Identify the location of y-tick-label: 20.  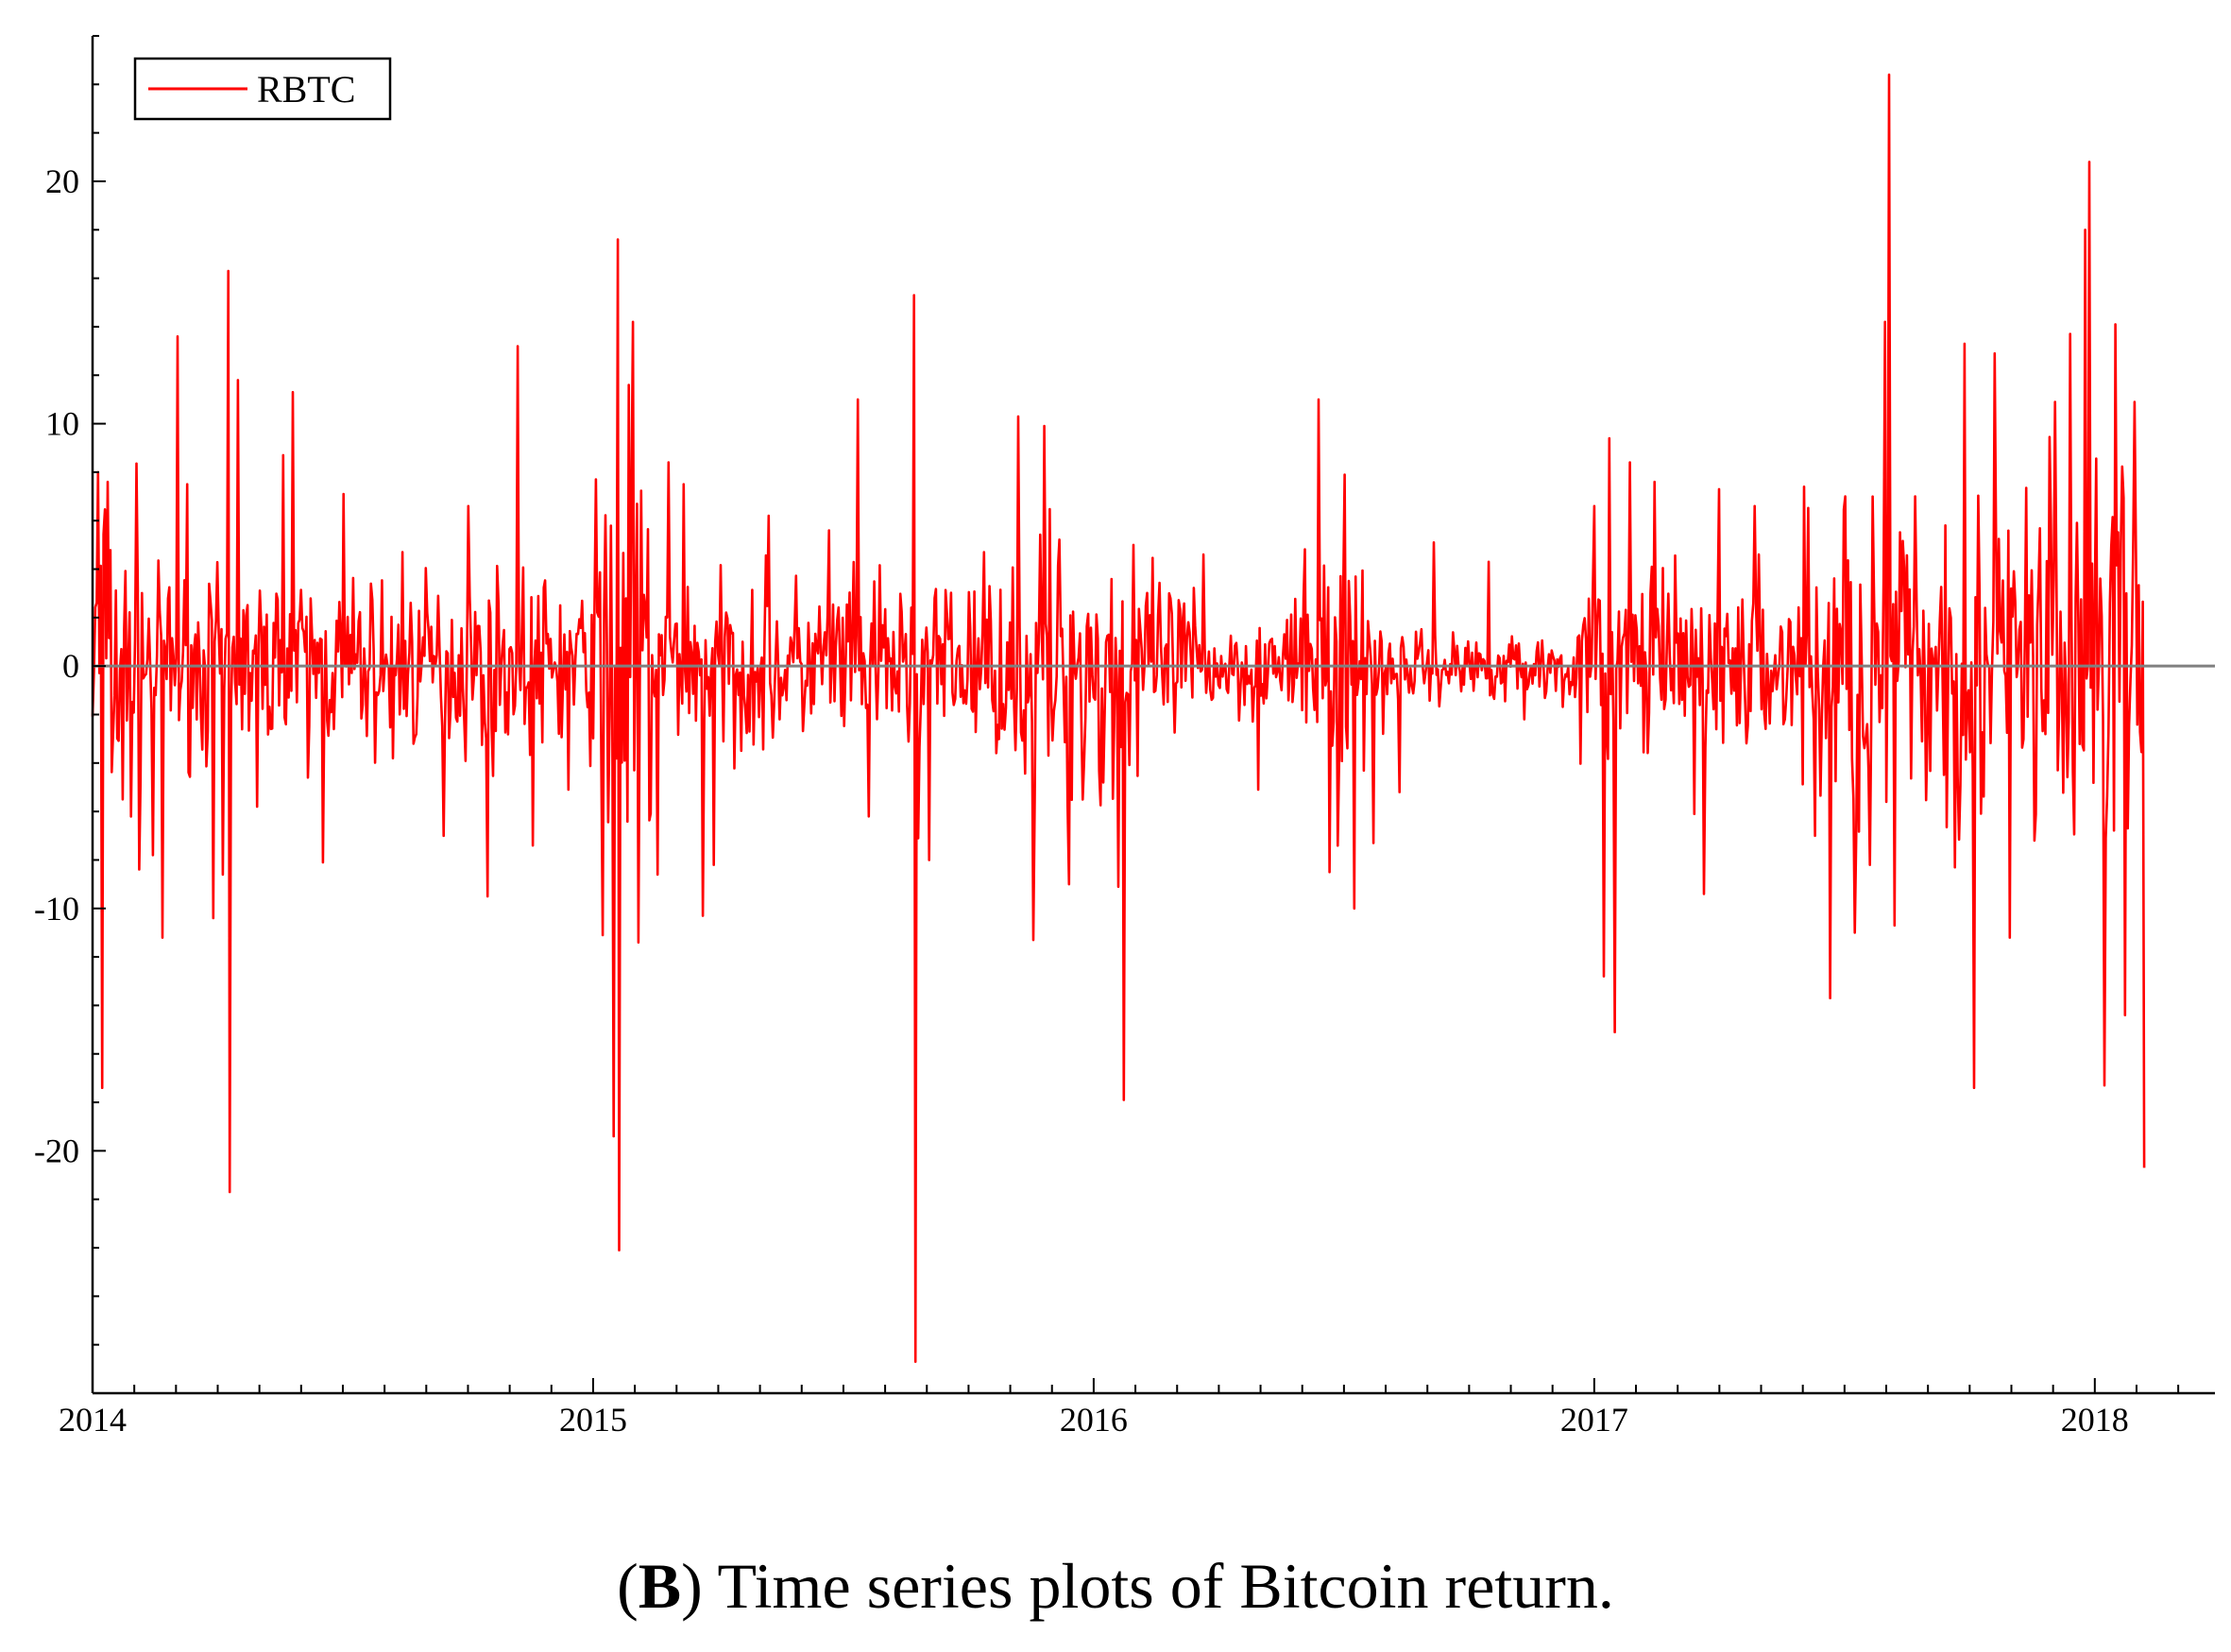
(62, 181).